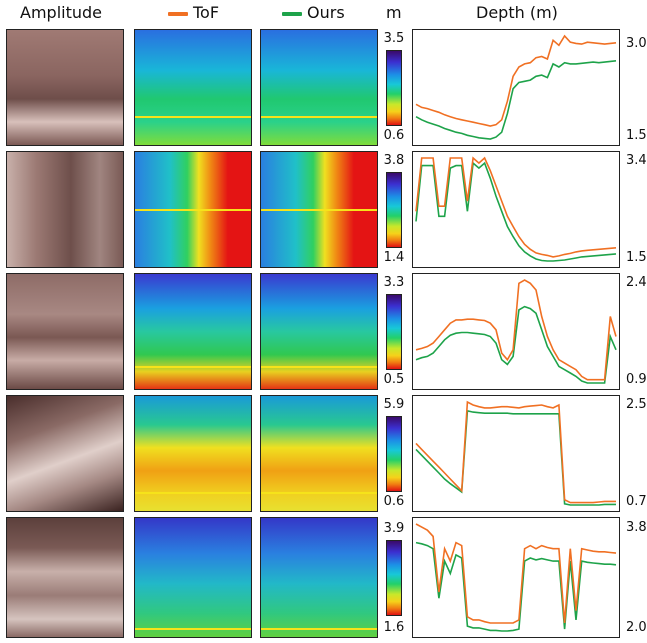  What do you see at coordinates (636, 43) in the screenshot?
I see `ymax-1: 3.0` at bounding box center [636, 43].